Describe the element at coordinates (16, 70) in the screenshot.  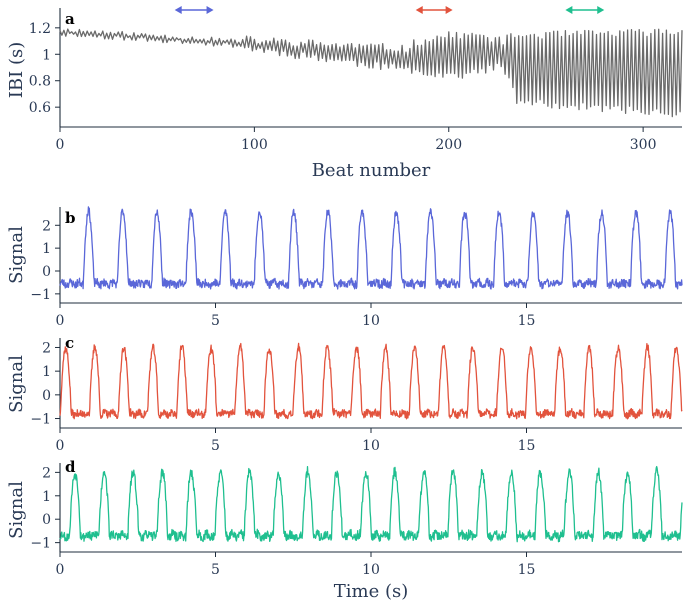
I see `panel-a-ylabel: IBI (s)` at that location.